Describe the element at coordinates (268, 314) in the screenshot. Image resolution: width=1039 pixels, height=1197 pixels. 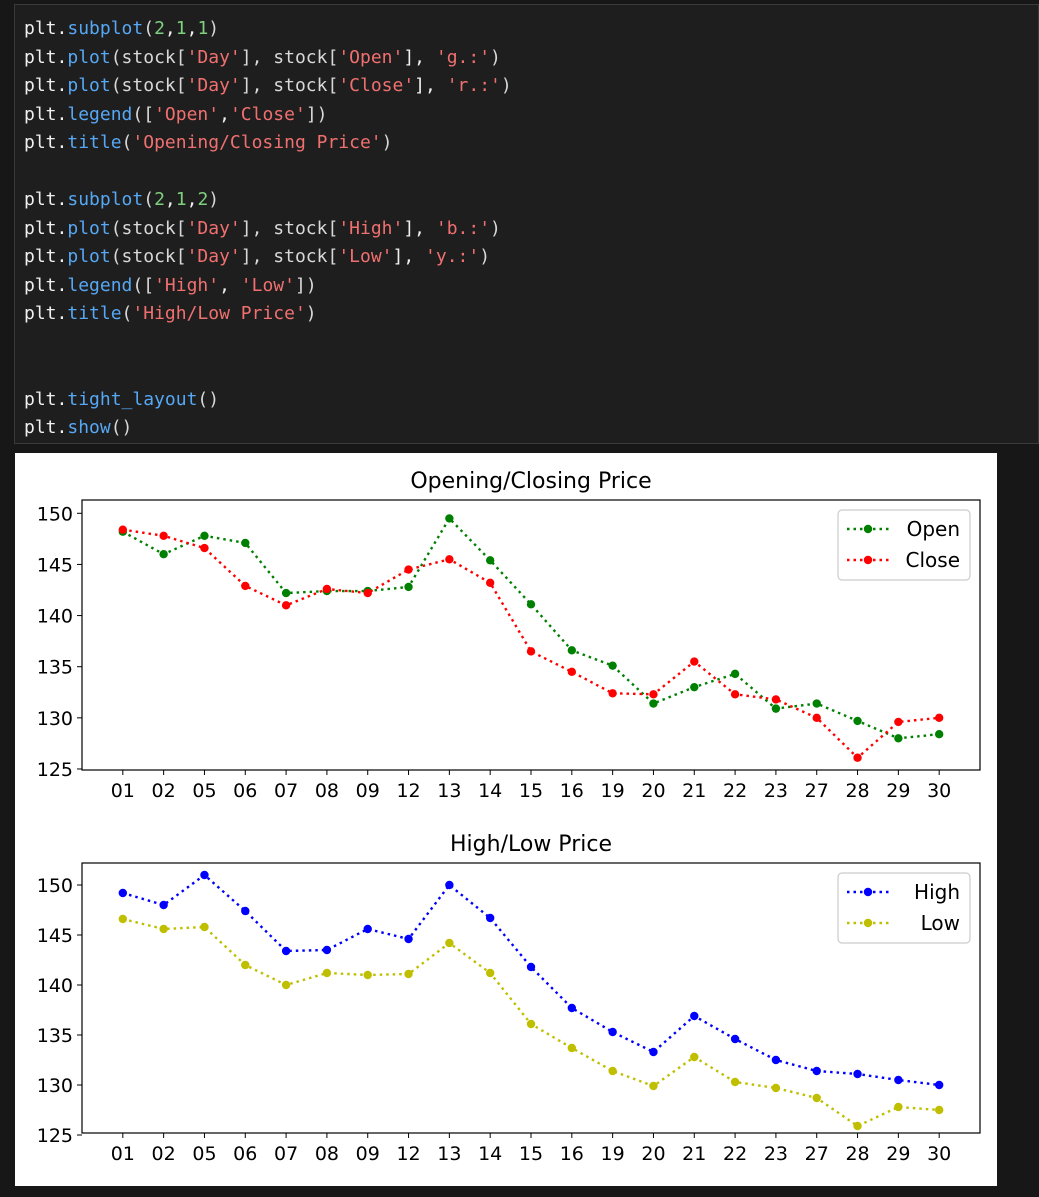
I see `code-line: plt.title('High/Low Price')` at that location.